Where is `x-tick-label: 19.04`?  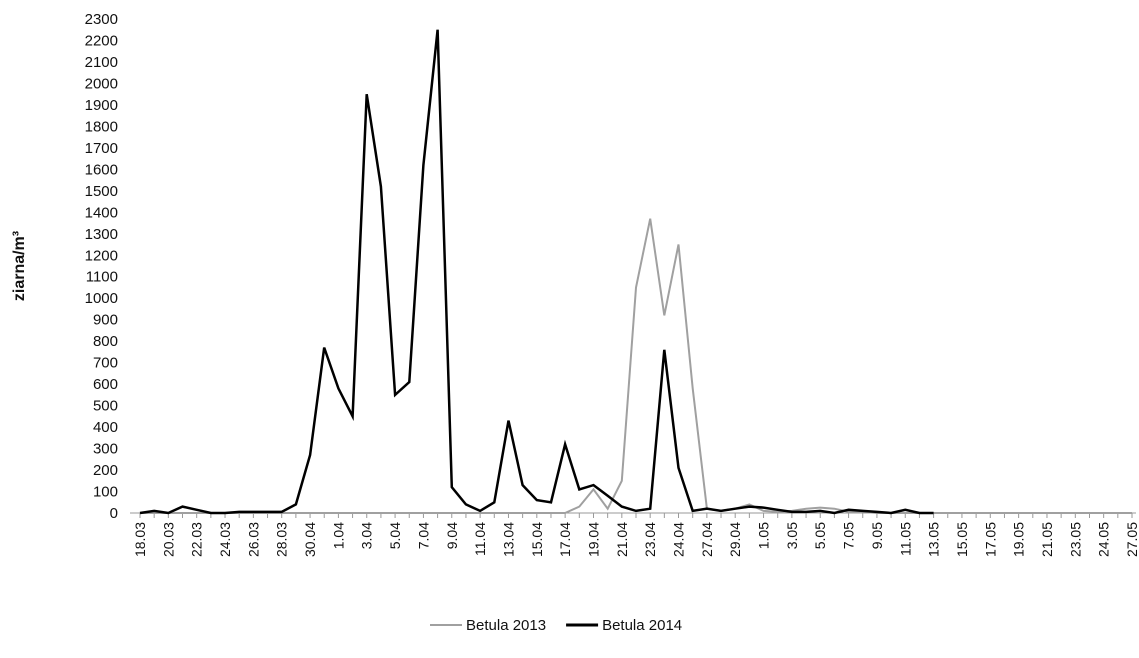 x-tick-label: 19.04 is located at coordinates (593, 539).